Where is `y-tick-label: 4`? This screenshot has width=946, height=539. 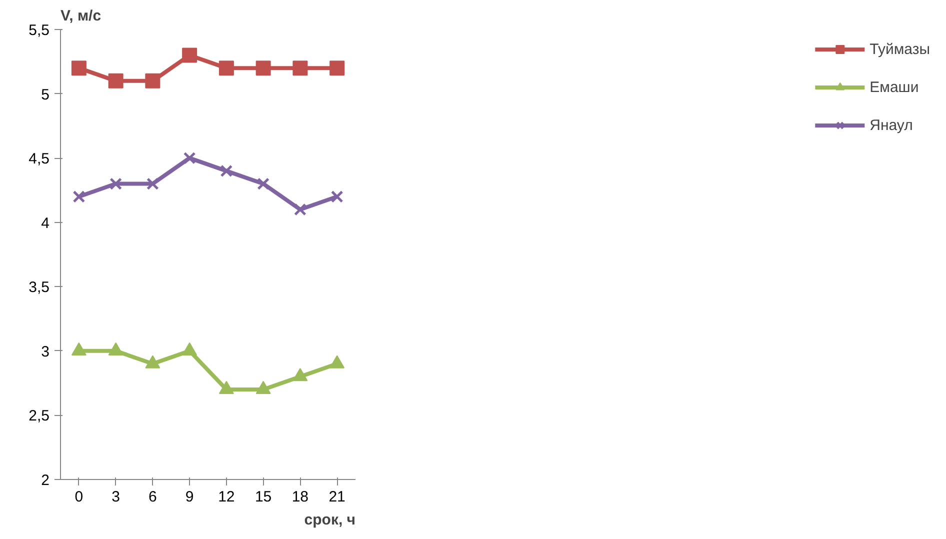 y-tick-label: 4 is located at coordinates (45, 223).